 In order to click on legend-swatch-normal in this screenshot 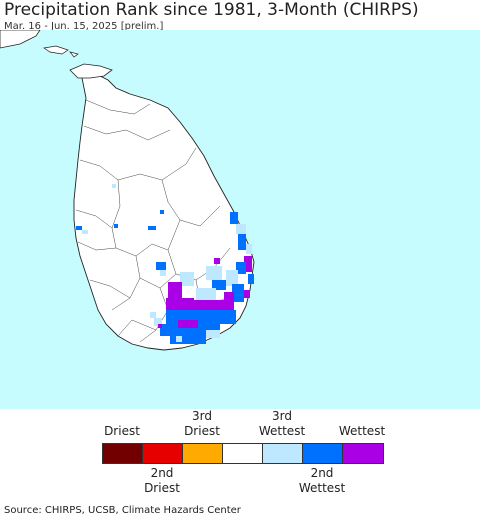, I will do `click(243, 453)`.